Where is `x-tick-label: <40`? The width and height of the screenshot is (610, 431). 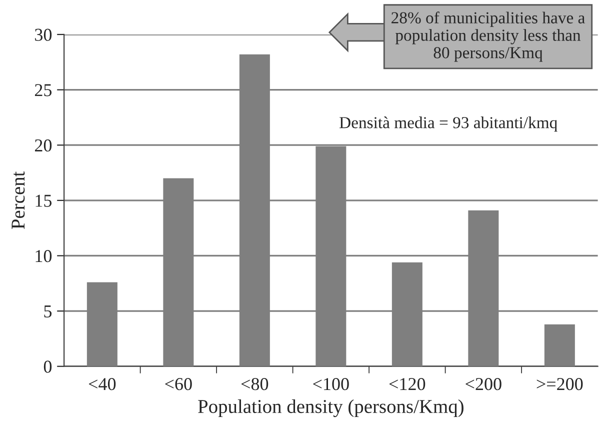 x-tick-label: <40 is located at coordinates (102, 384).